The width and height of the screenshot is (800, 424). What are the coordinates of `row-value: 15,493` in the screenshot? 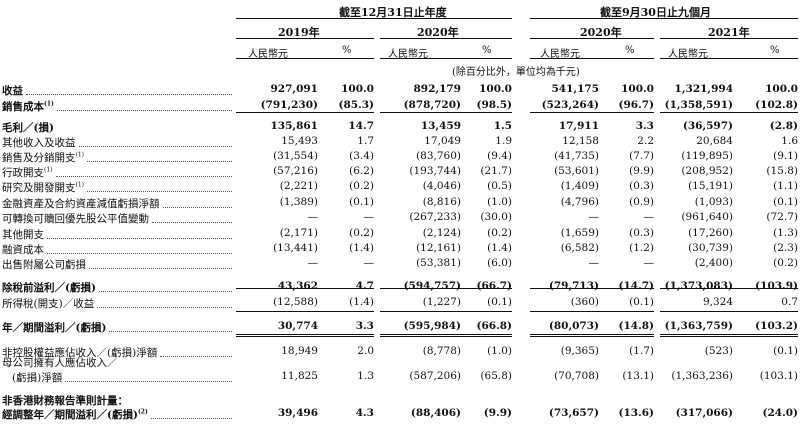 It's located at (299, 141).